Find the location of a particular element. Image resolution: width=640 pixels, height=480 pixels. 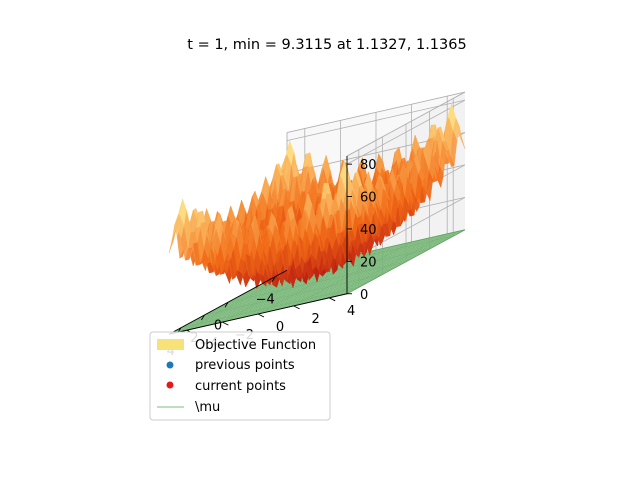

legend-previous-marker is located at coordinates (170, 365).